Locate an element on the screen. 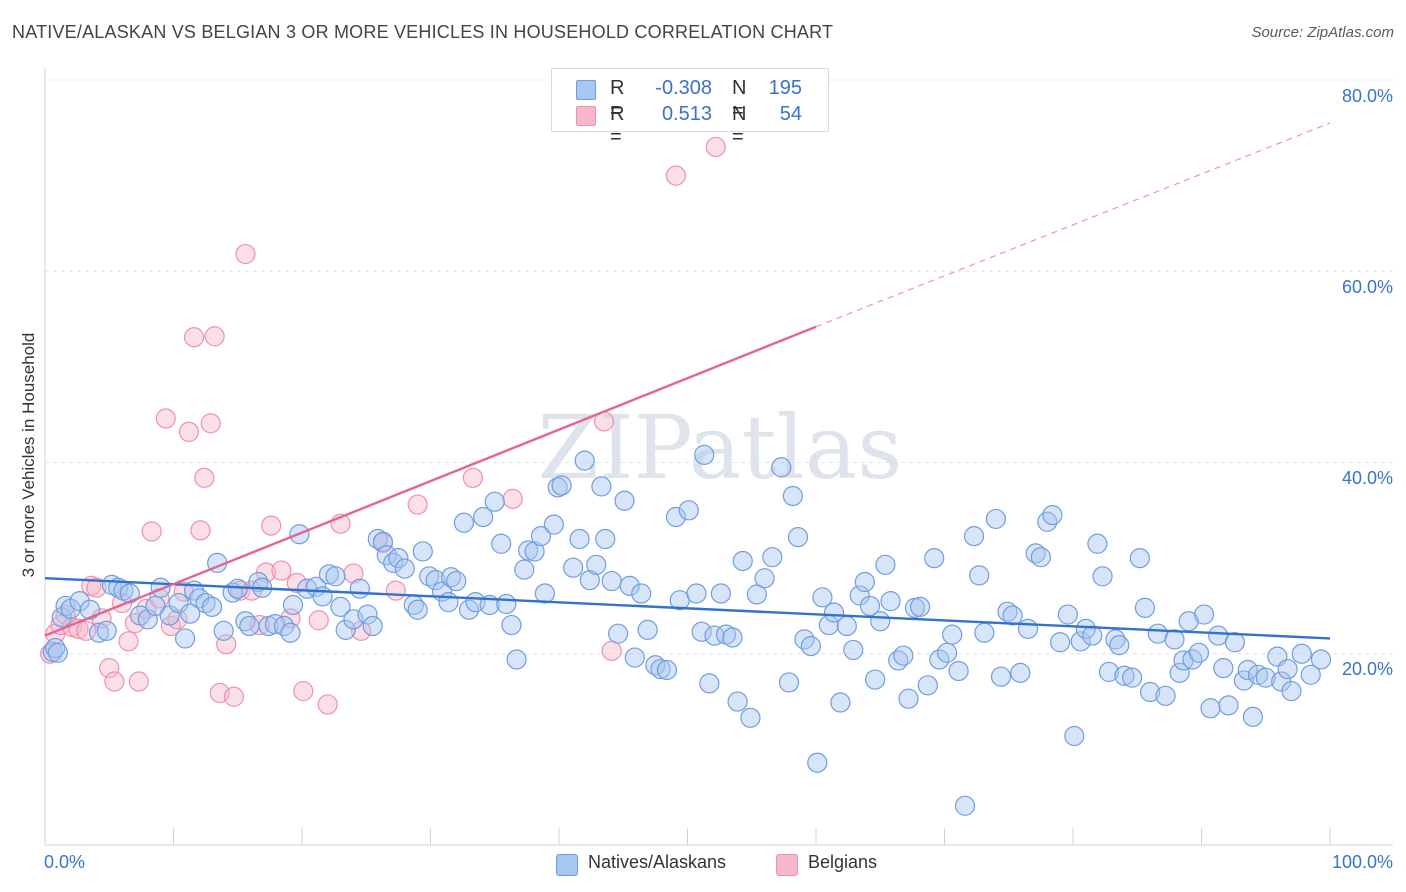  n-label: N = is located at coordinates (739, 99).